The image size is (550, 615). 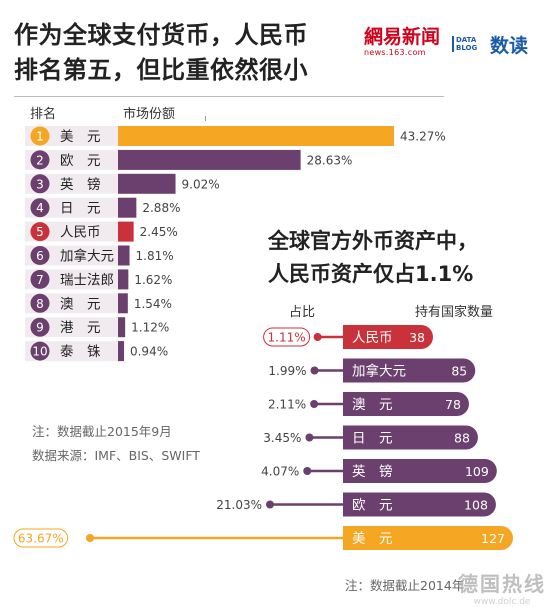 I want to click on datablog-logo: DATA BLOG 数读, so click(x=490, y=44).